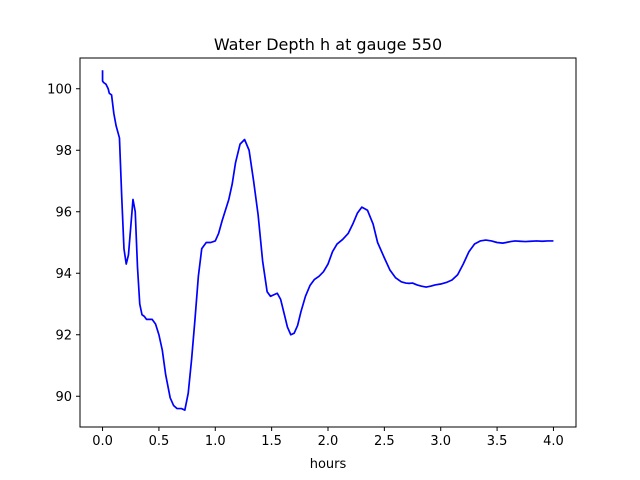 The height and width of the screenshot is (480, 640). Describe the element at coordinates (63, 243) in the screenshot. I see `y-axis: 90 92 94 96 98 100` at that location.